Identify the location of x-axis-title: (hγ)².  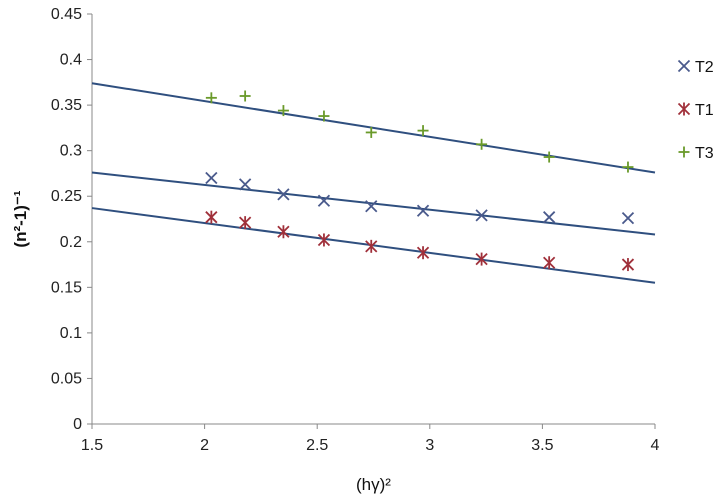
(373, 484).